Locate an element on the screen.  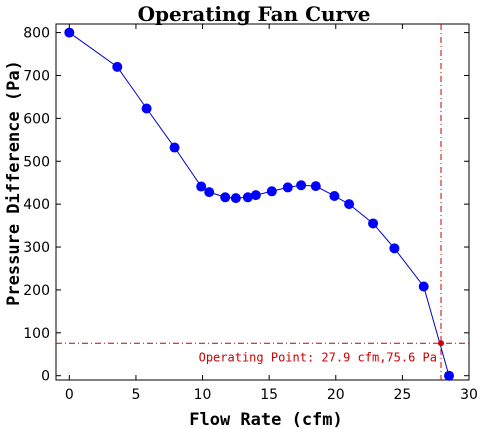
y-tick-label-1: 100 is located at coordinates (36, 334).